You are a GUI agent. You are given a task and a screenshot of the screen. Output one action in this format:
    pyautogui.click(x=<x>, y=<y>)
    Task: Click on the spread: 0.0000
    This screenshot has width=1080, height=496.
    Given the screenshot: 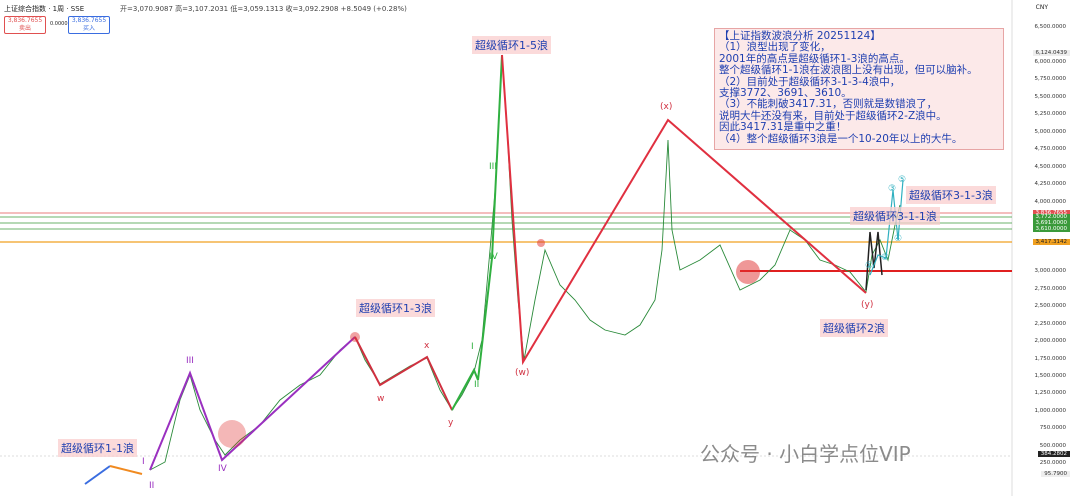 What is the action you would take?
    pyautogui.click(x=59, y=24)
    